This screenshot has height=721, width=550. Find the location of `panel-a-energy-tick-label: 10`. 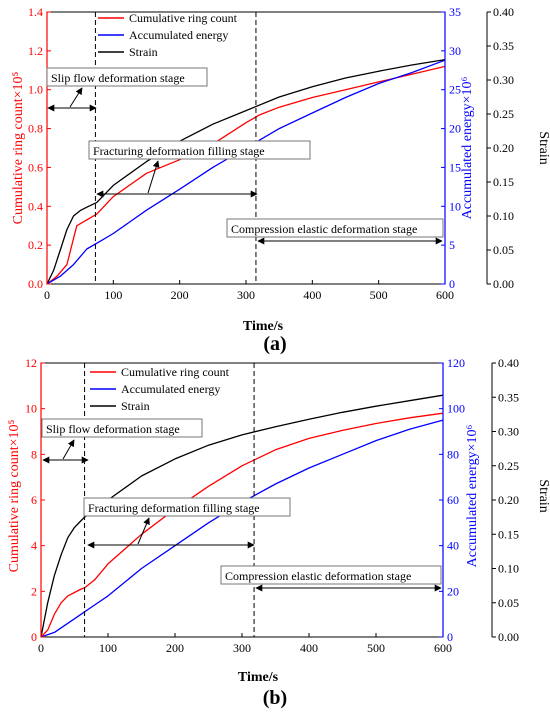

panel-a-energy-tick-label: 10 is located at coordinates (455, 206).